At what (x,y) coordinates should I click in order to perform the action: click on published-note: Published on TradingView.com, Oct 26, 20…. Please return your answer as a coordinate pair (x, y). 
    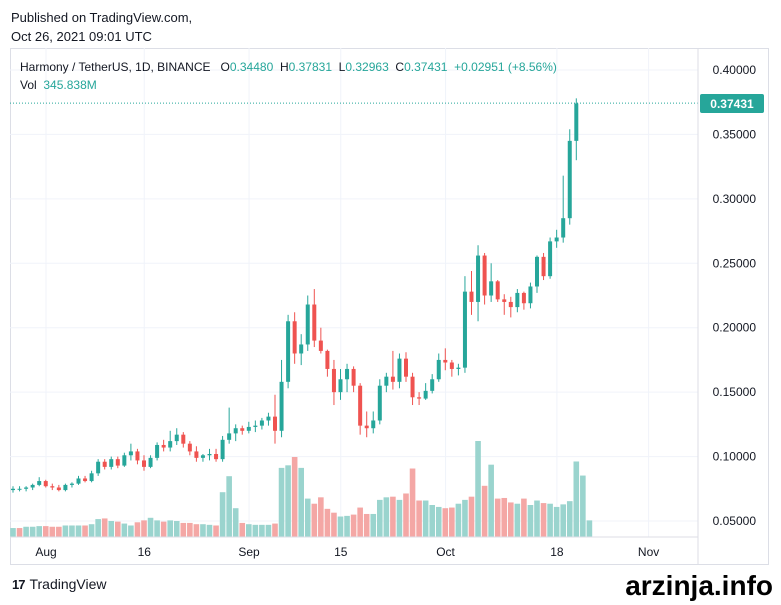
    Looking at the image, I should click on (101, 27).